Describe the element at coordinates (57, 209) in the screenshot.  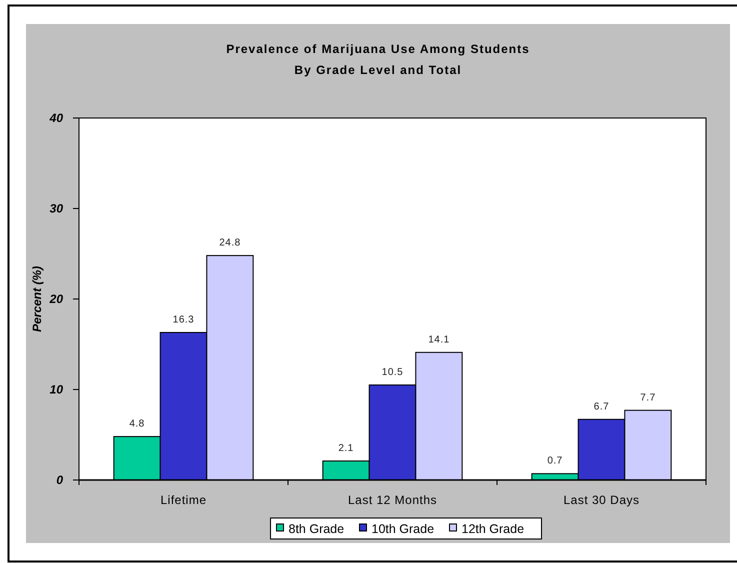
I see `y-tick-label: 30` at that location.